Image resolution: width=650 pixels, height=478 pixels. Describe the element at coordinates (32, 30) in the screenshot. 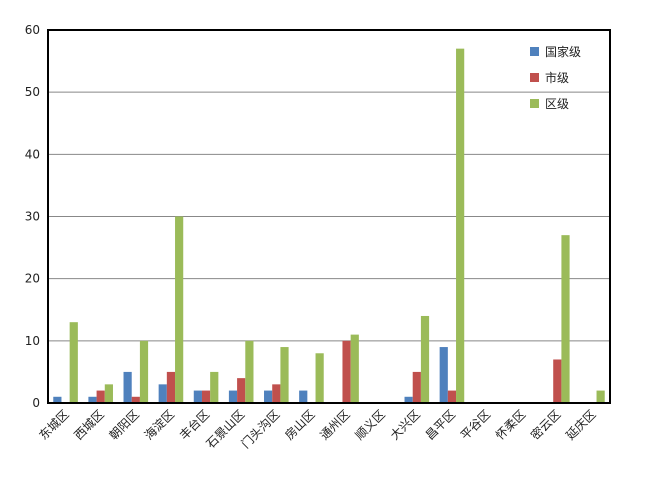

I see `y-tick-label: 60` at that location.